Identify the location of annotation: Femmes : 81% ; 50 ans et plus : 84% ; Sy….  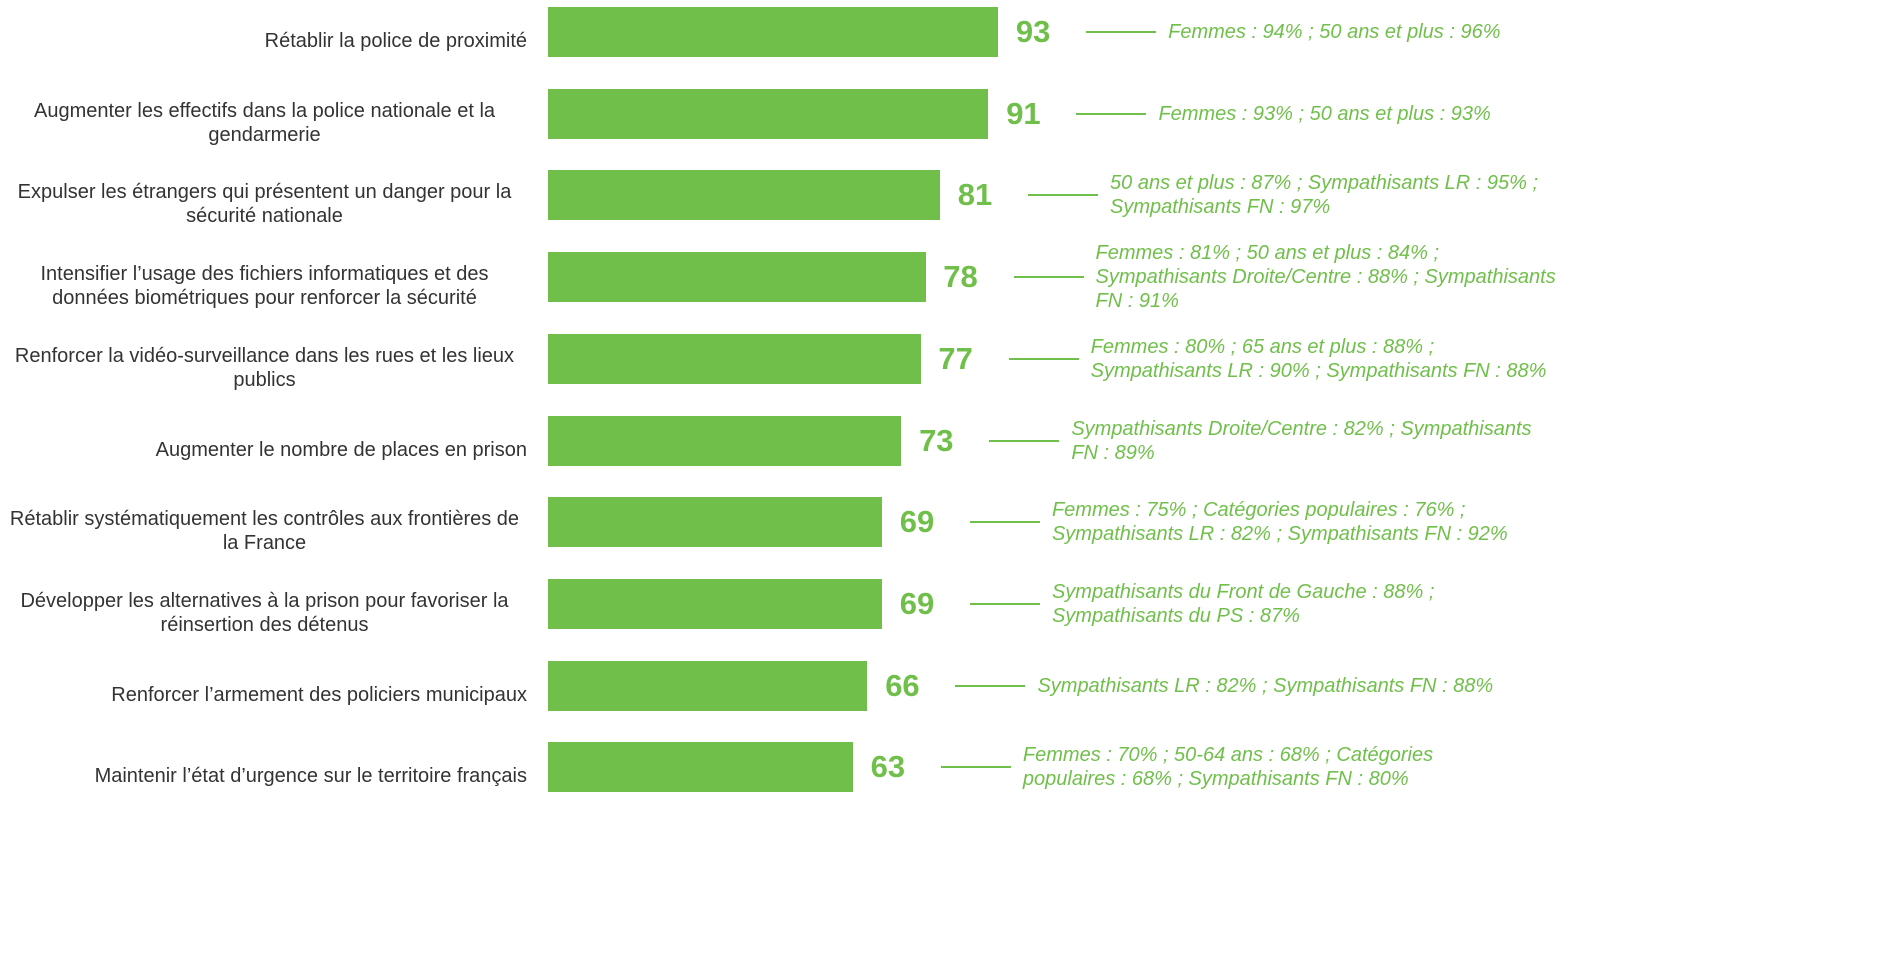
(1331, 277).